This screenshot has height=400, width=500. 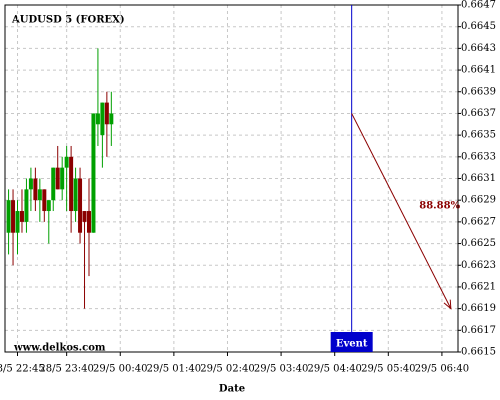 I want to click on y-tick-label: 0.6623, so click(x=478, y=265).